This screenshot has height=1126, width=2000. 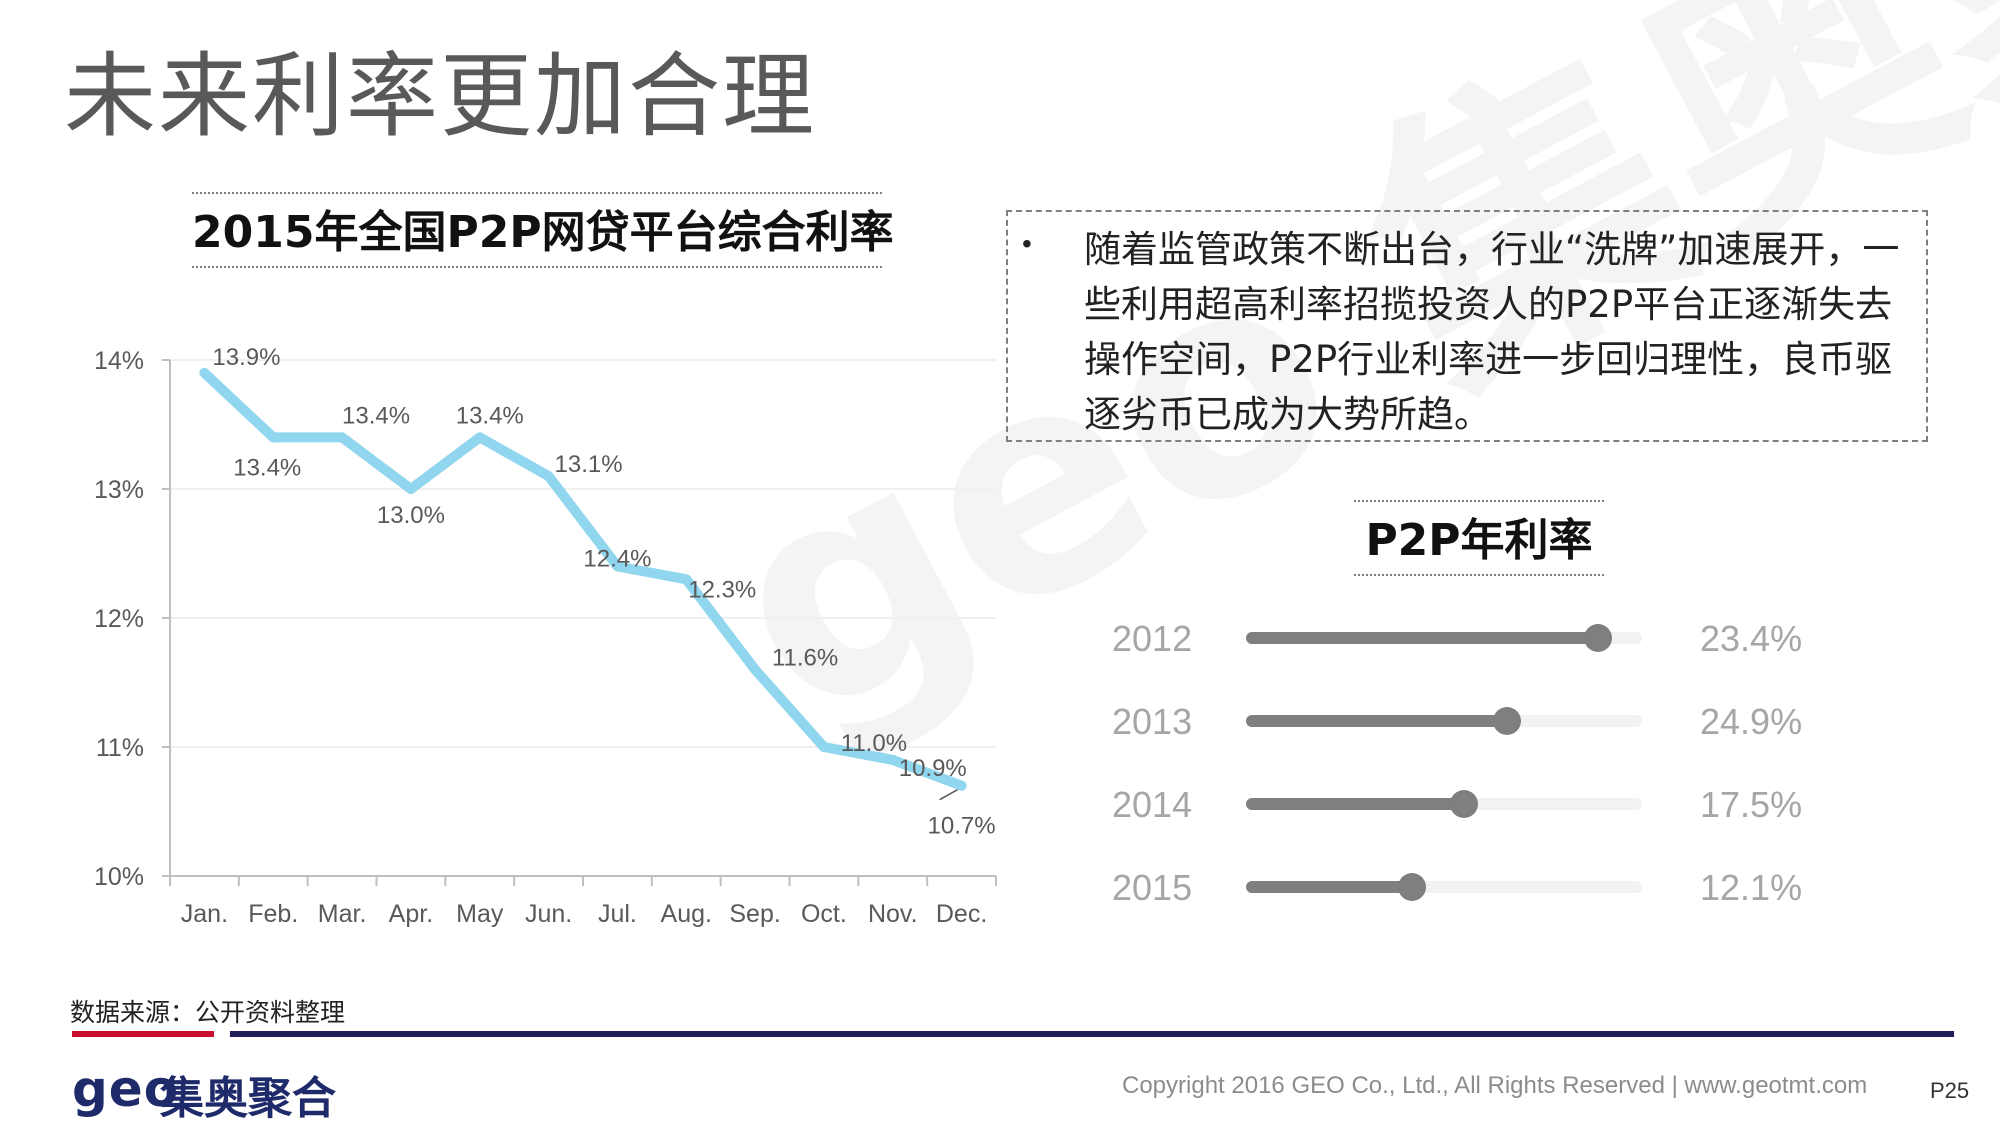 I want to click on page-title: 未来利率更加合理, so click(x=440, y=96).